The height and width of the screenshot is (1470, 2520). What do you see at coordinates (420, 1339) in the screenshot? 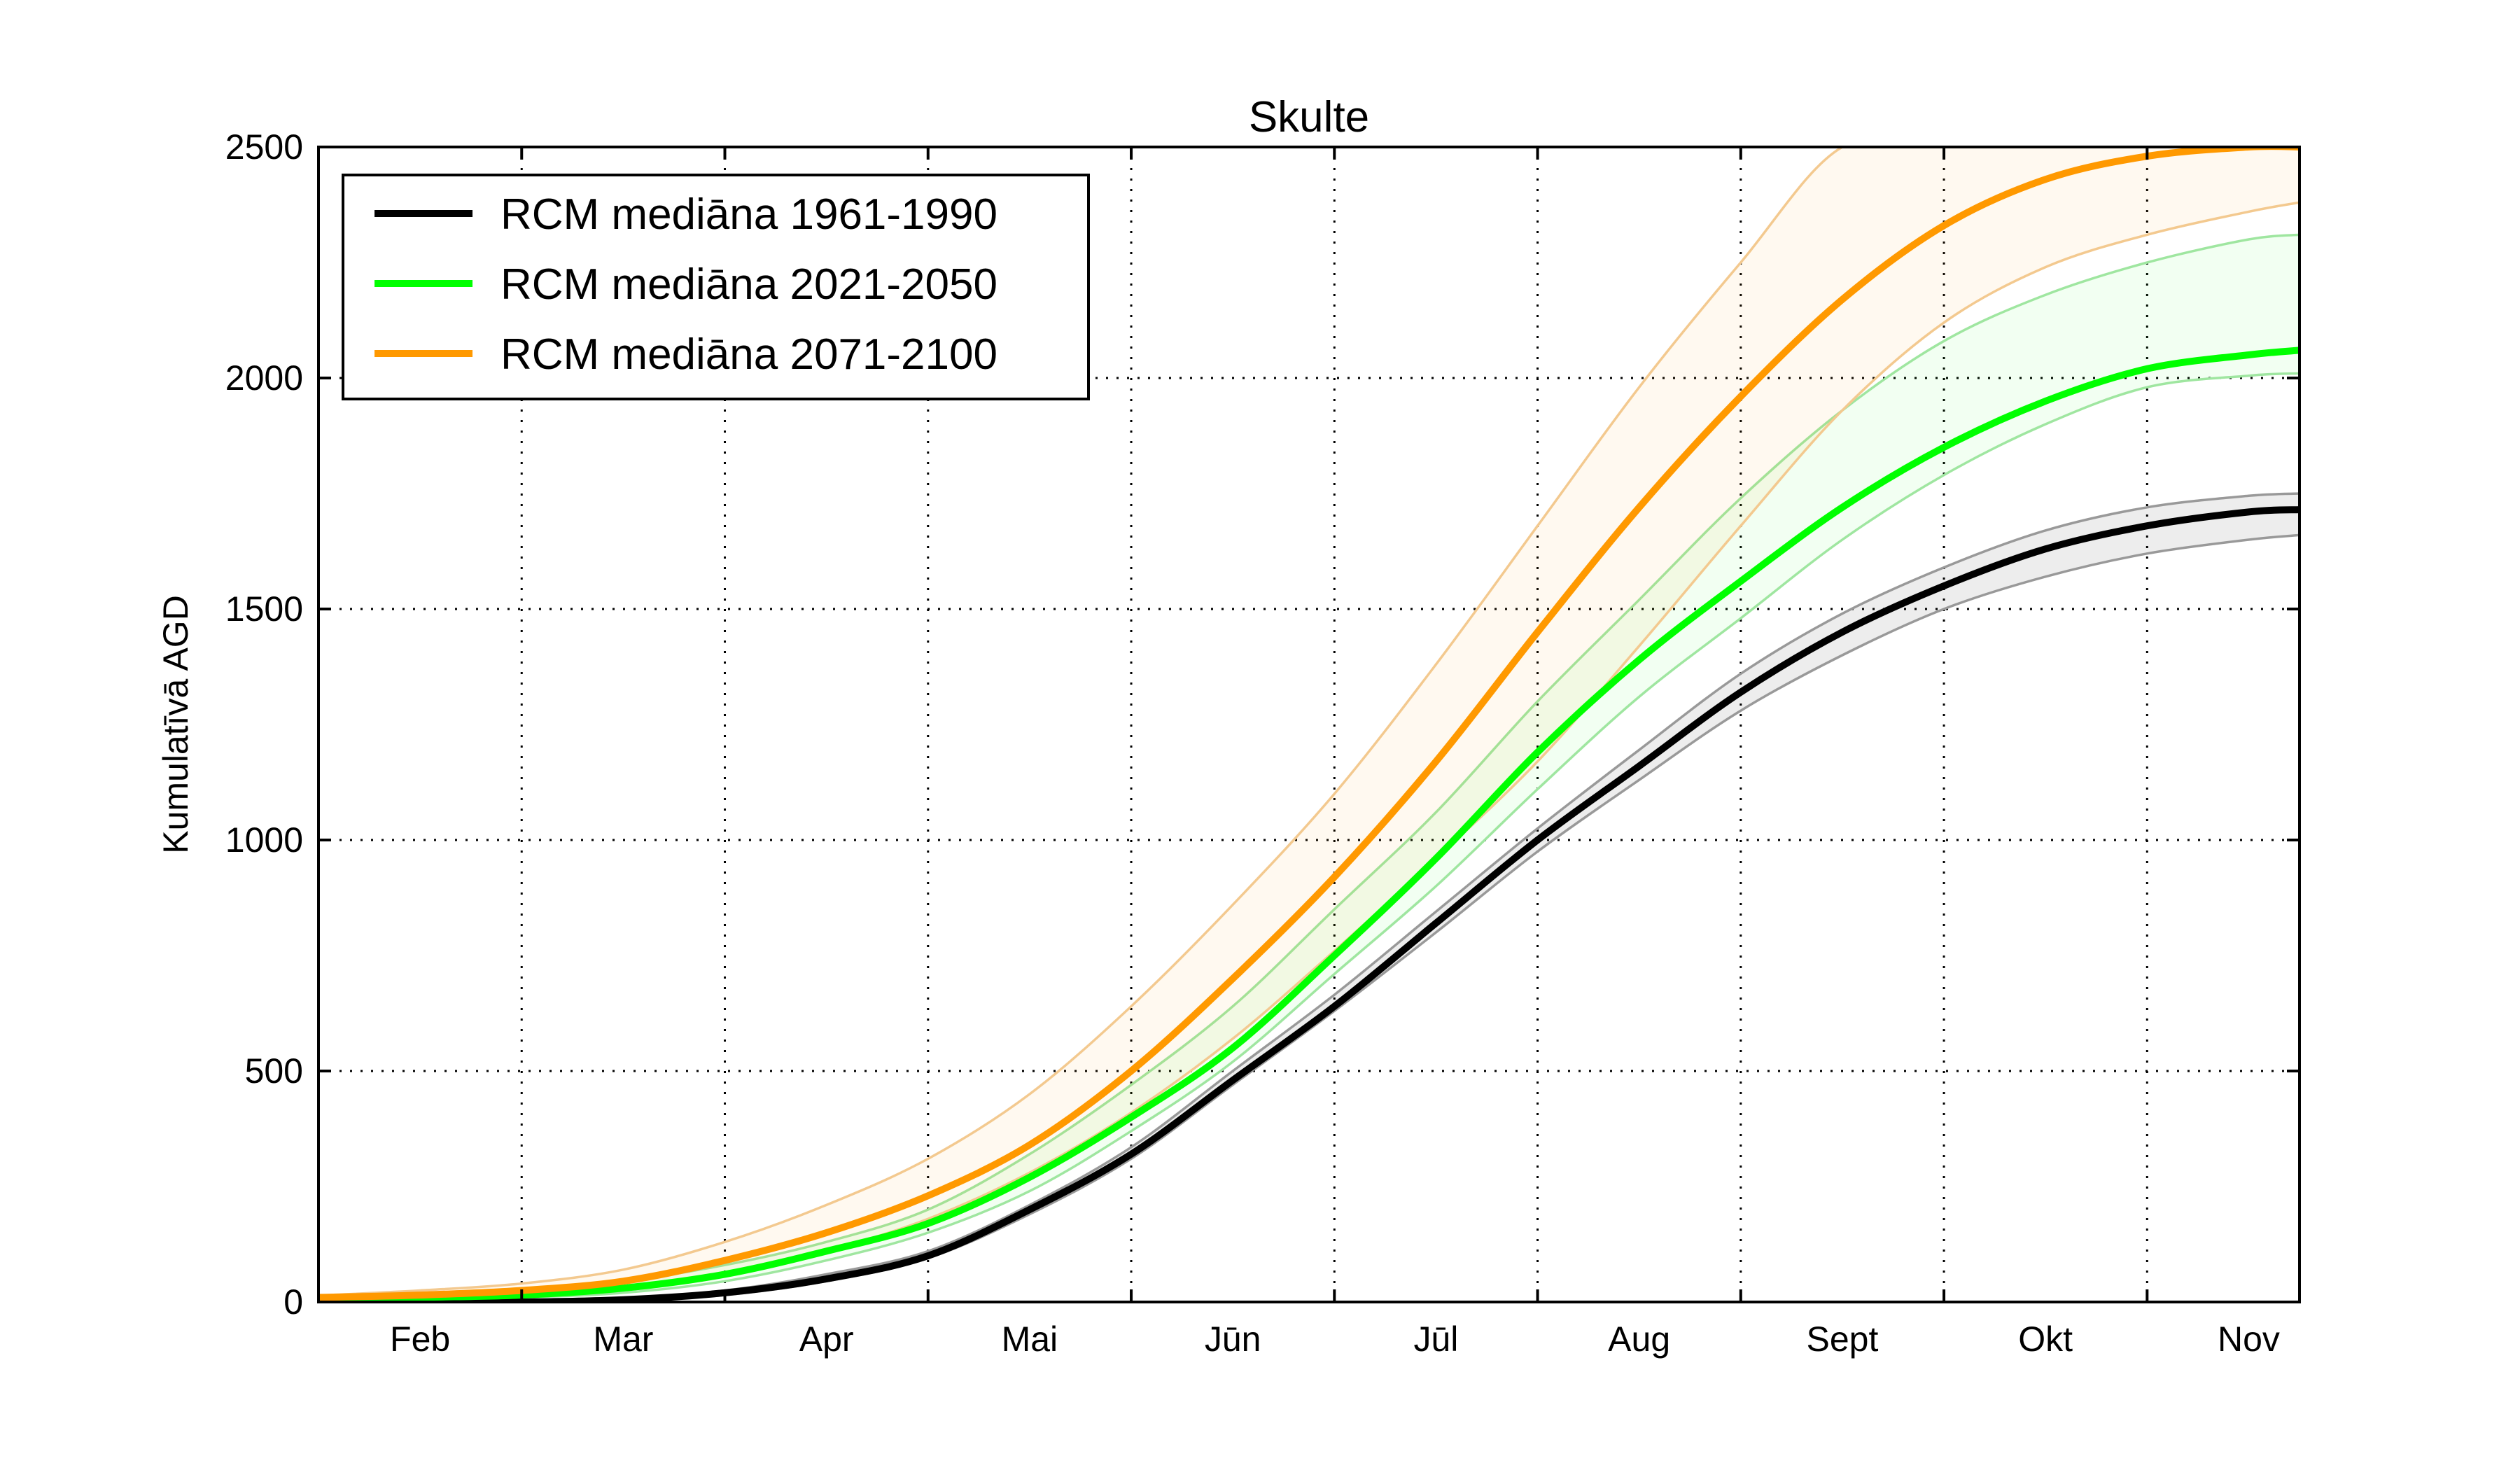
I see `x-tick-label: Feb` at bounding box center [420, 1339].